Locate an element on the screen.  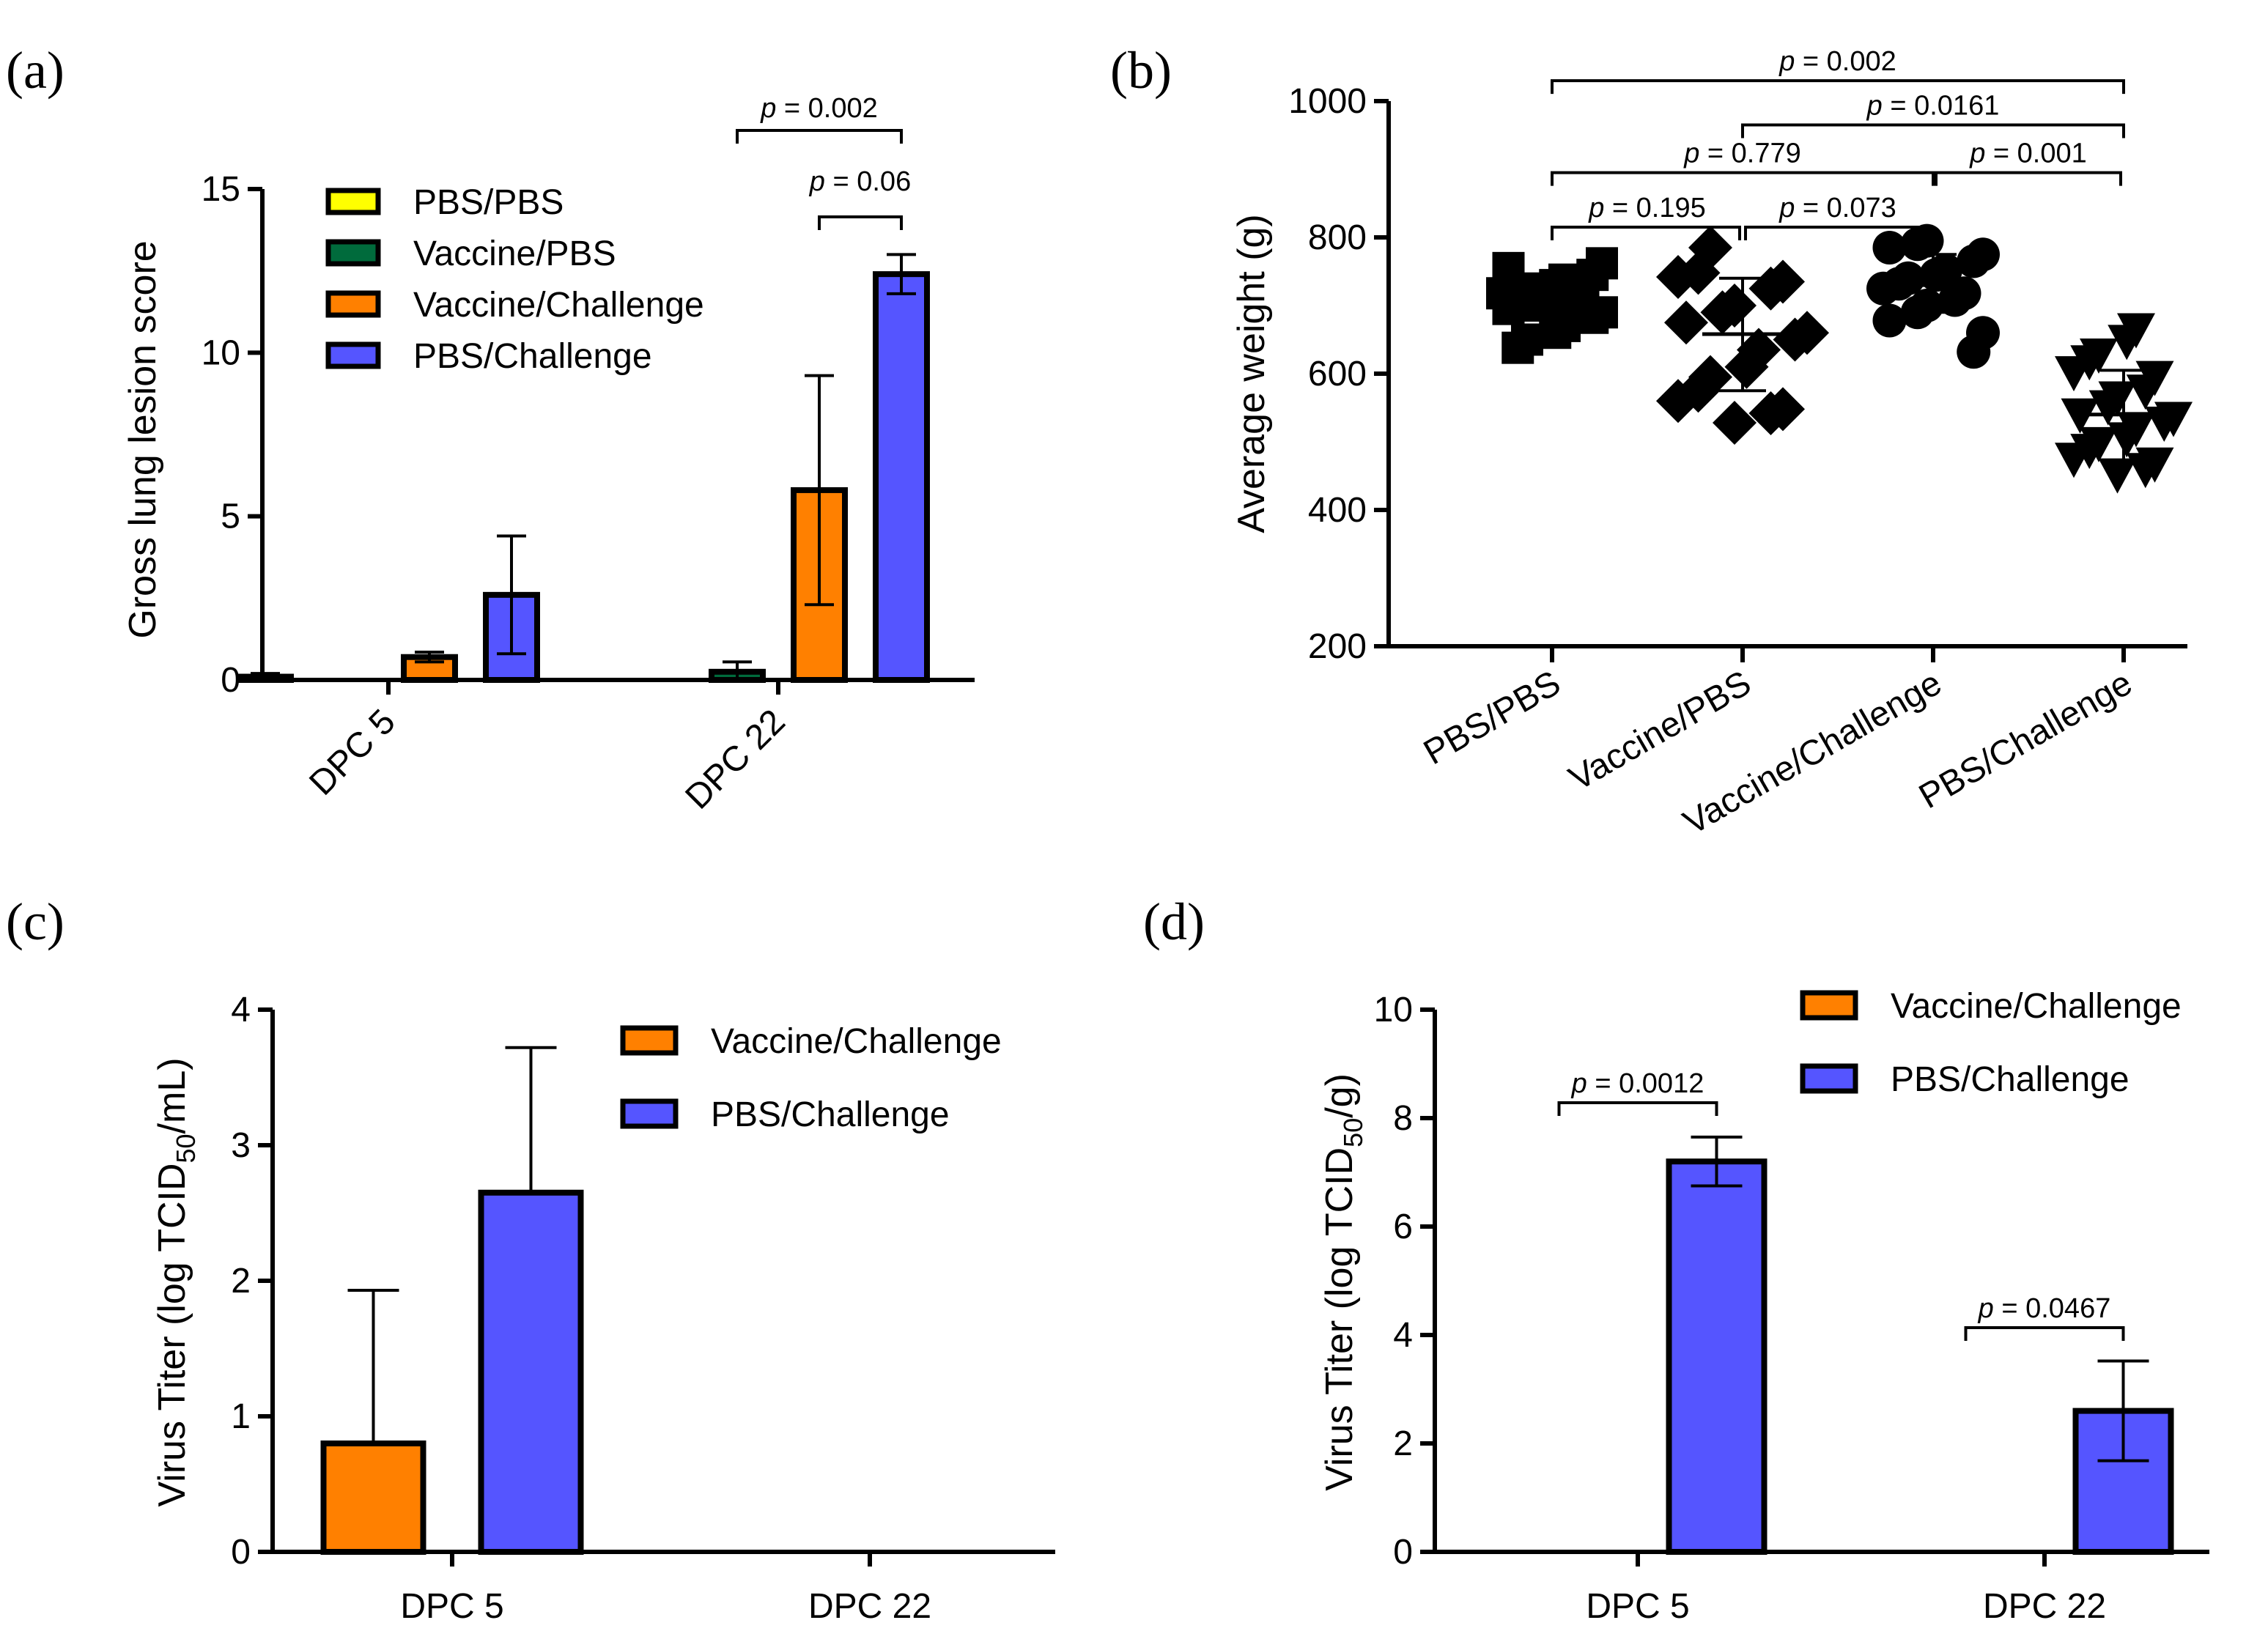
d-ytick-label: 6 is located at coordinates (1403, 1226).